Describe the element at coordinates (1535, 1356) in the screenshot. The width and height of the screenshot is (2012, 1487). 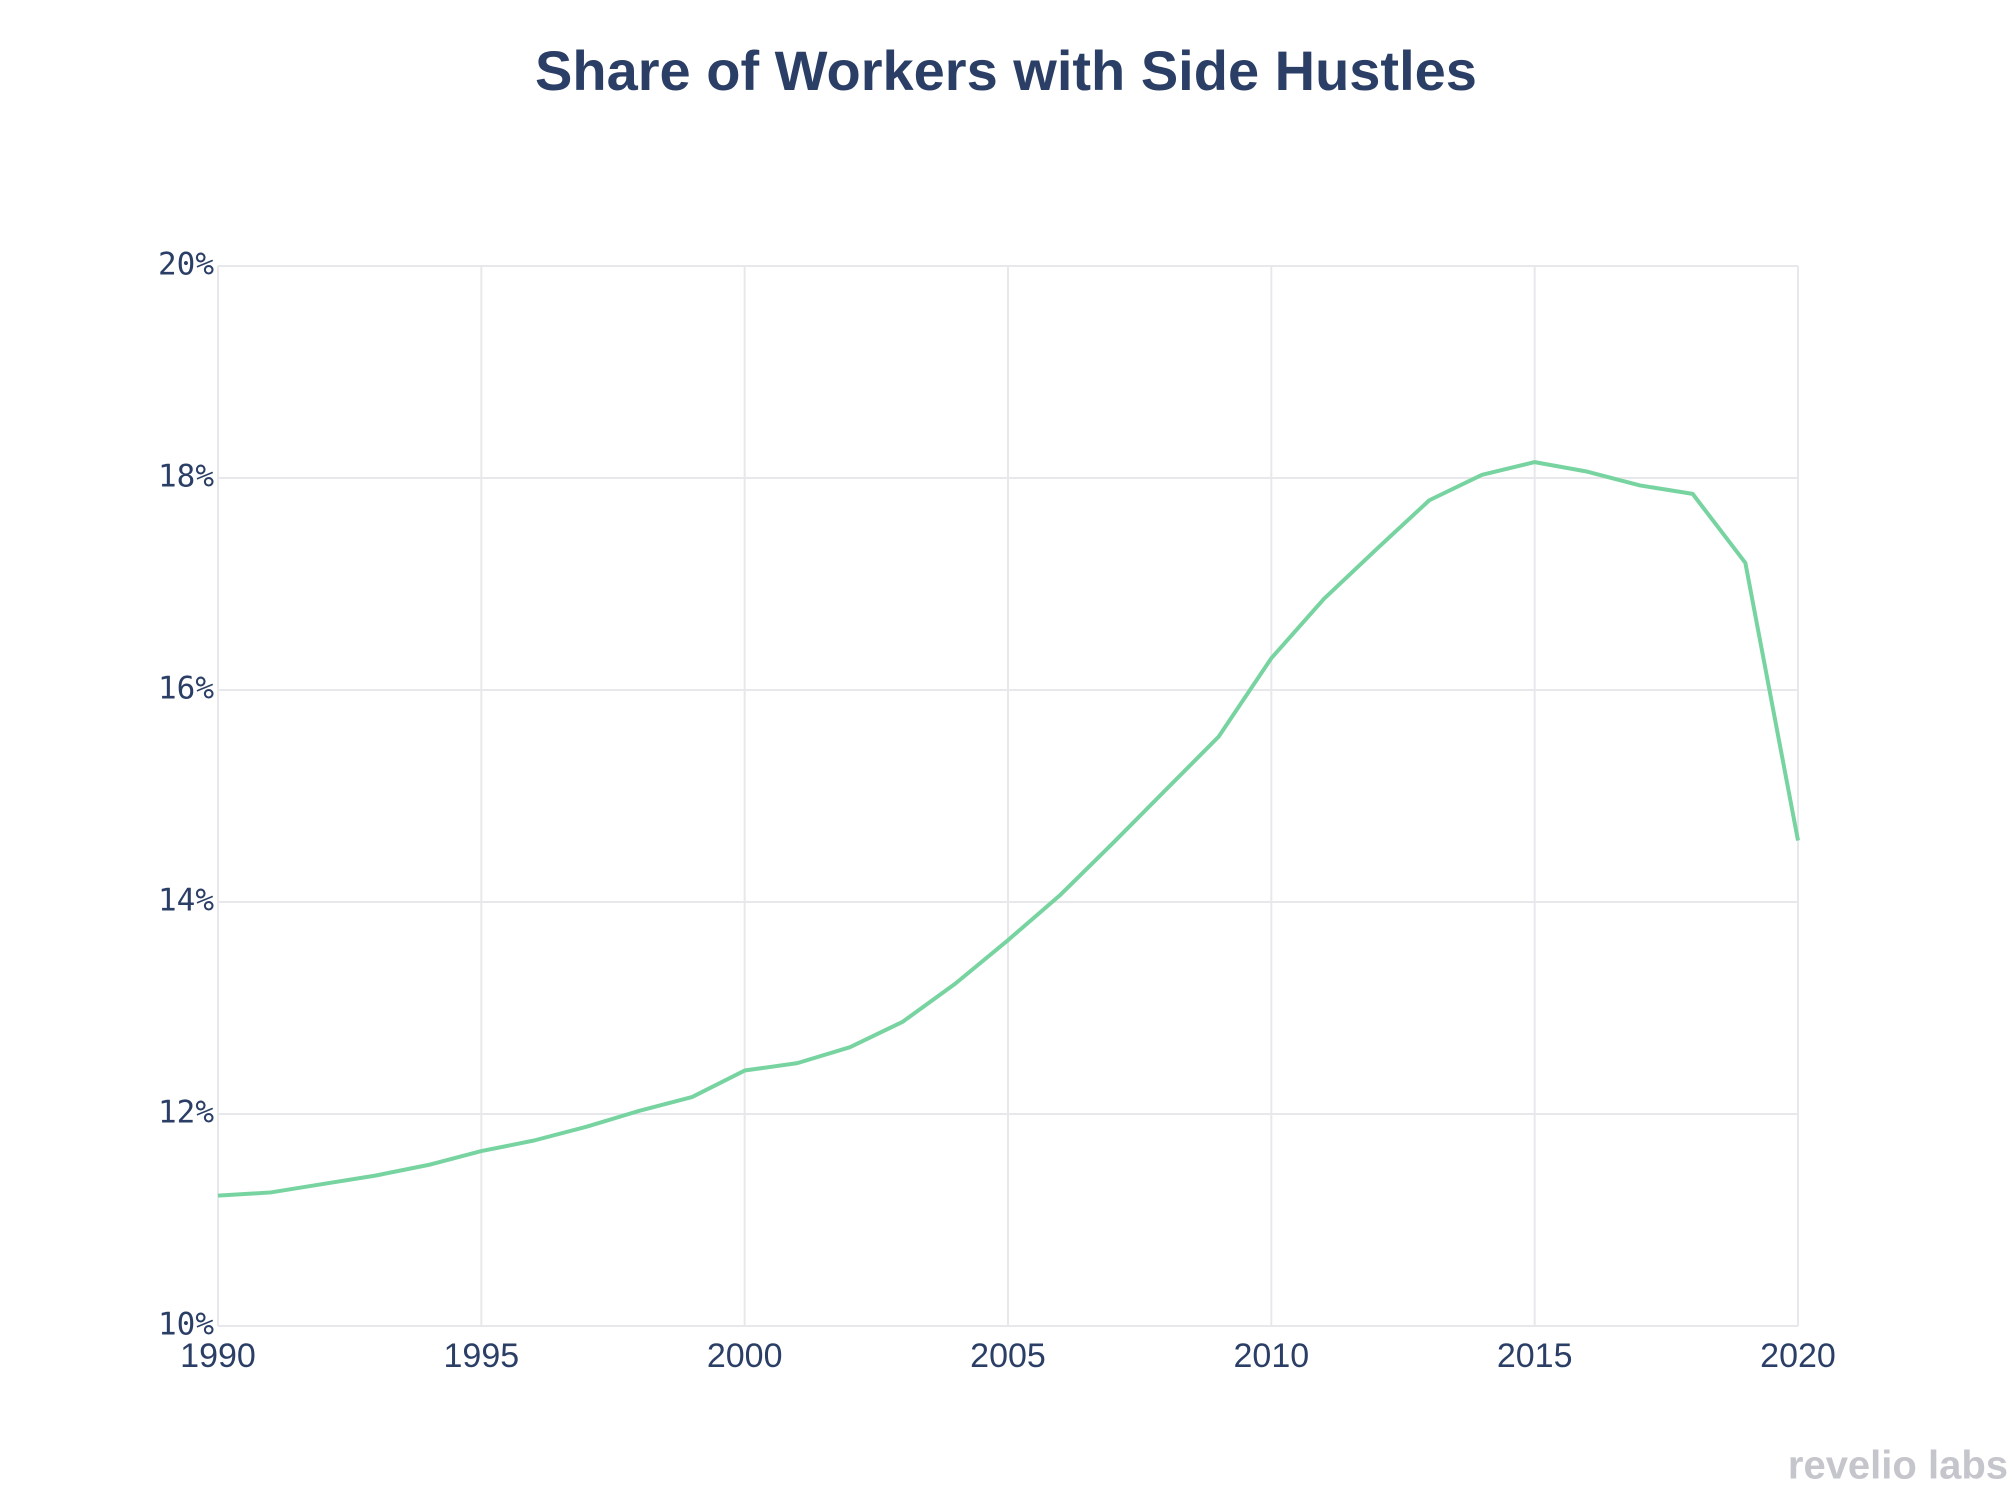
I see `x-tick-label: 2015` at that location.